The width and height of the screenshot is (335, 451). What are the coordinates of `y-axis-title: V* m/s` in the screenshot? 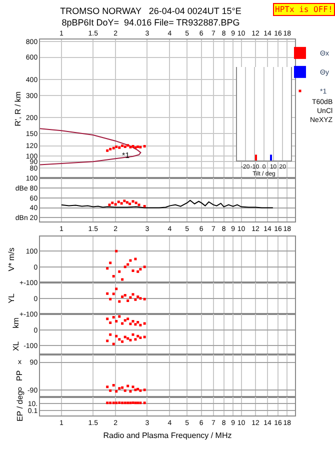 It's located at (11, 260).